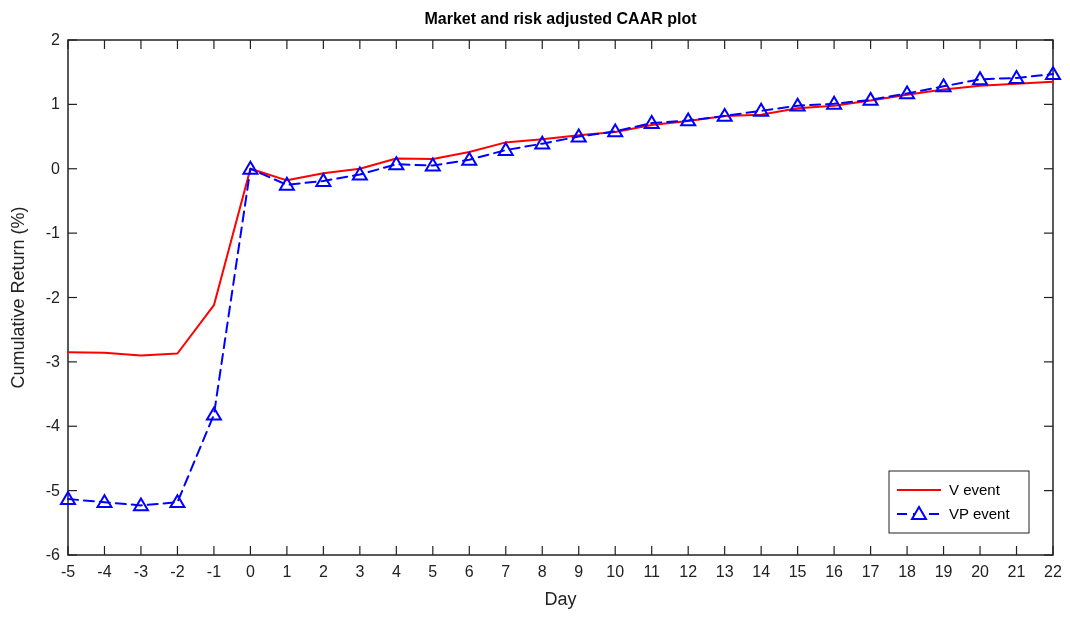  Describe the element at coordinates (652, 571) in the screenshot. I see `x-tick-label: 11` at that location.